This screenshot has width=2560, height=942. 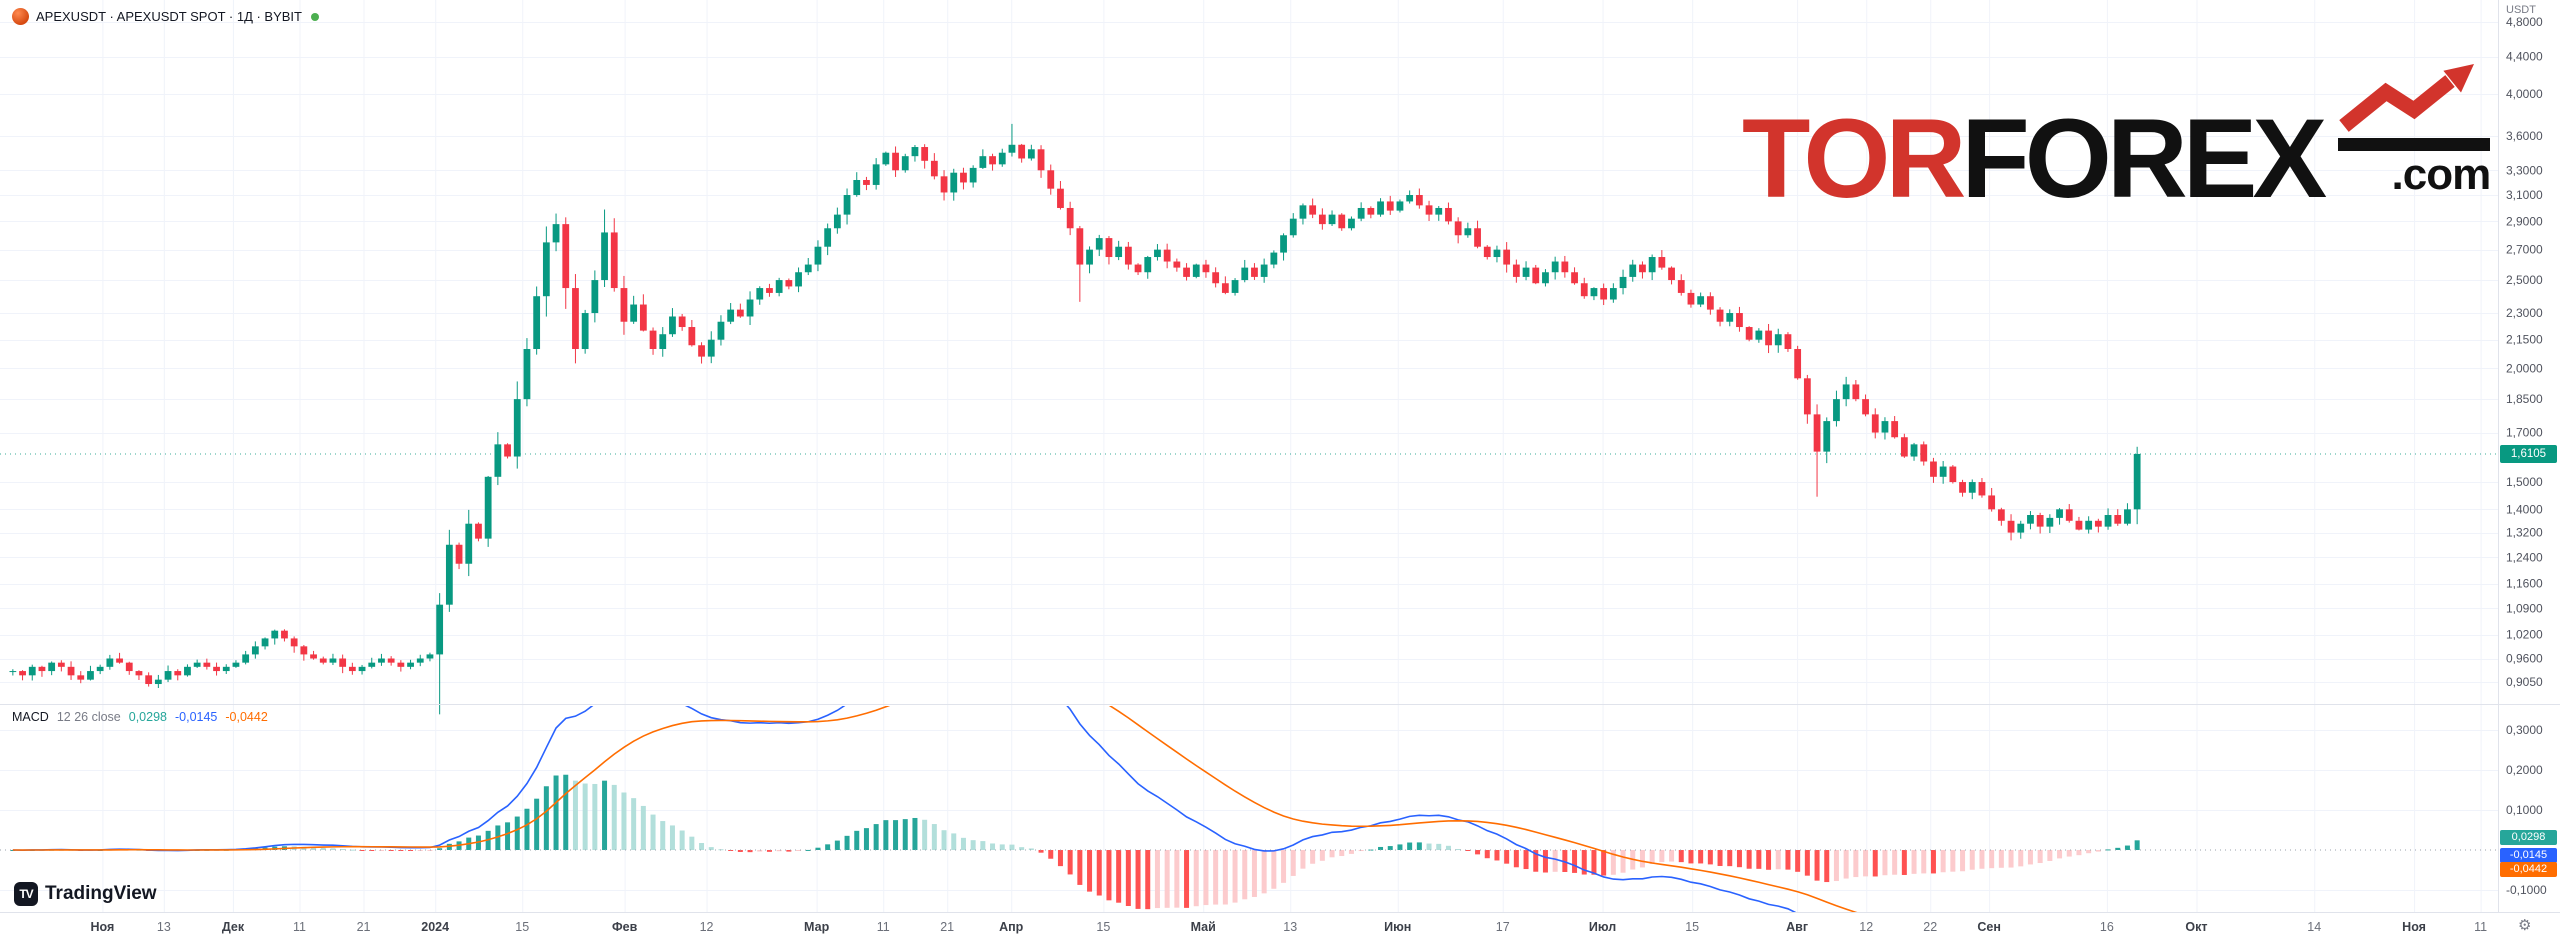 What do you see at coordinates (2525, 925) in the screenshot?
I see `settings-gear-icon: ⚙` at bounding box center [2525, 925].